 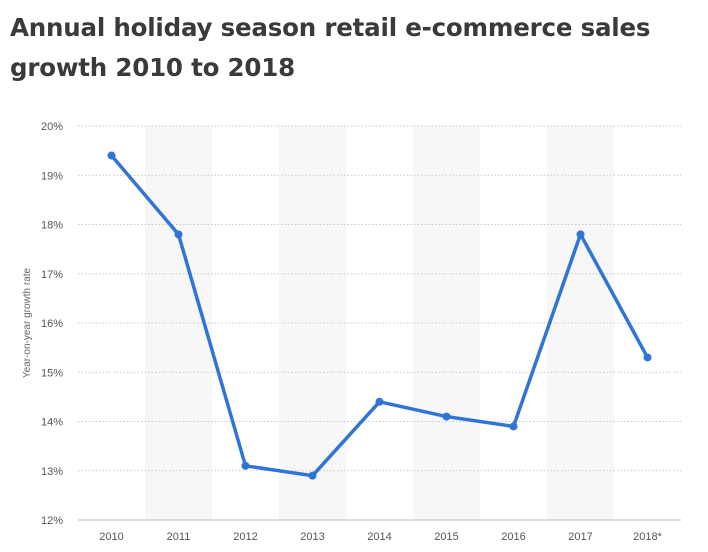 I want to click on y-tick-label: 12%, so click(x=52, y=521).